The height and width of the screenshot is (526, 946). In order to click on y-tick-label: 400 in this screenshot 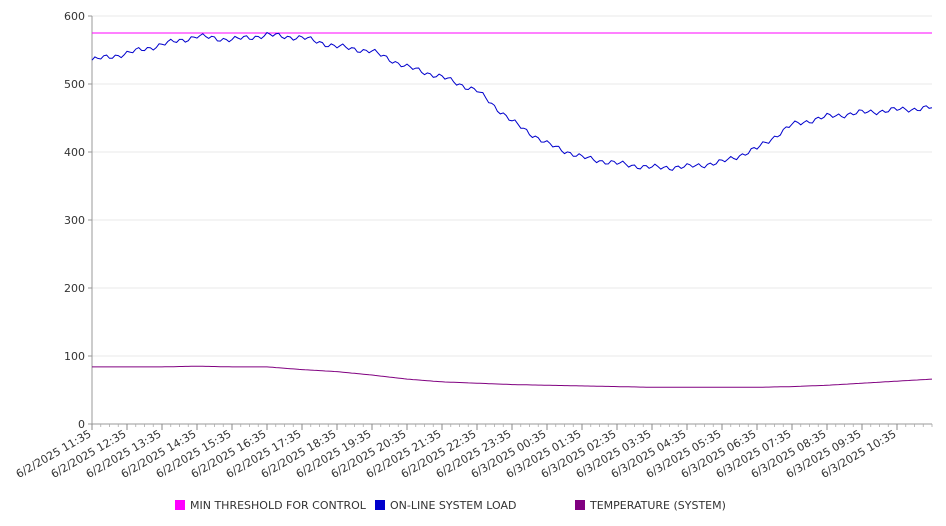, I will do `click(74, 152)`.